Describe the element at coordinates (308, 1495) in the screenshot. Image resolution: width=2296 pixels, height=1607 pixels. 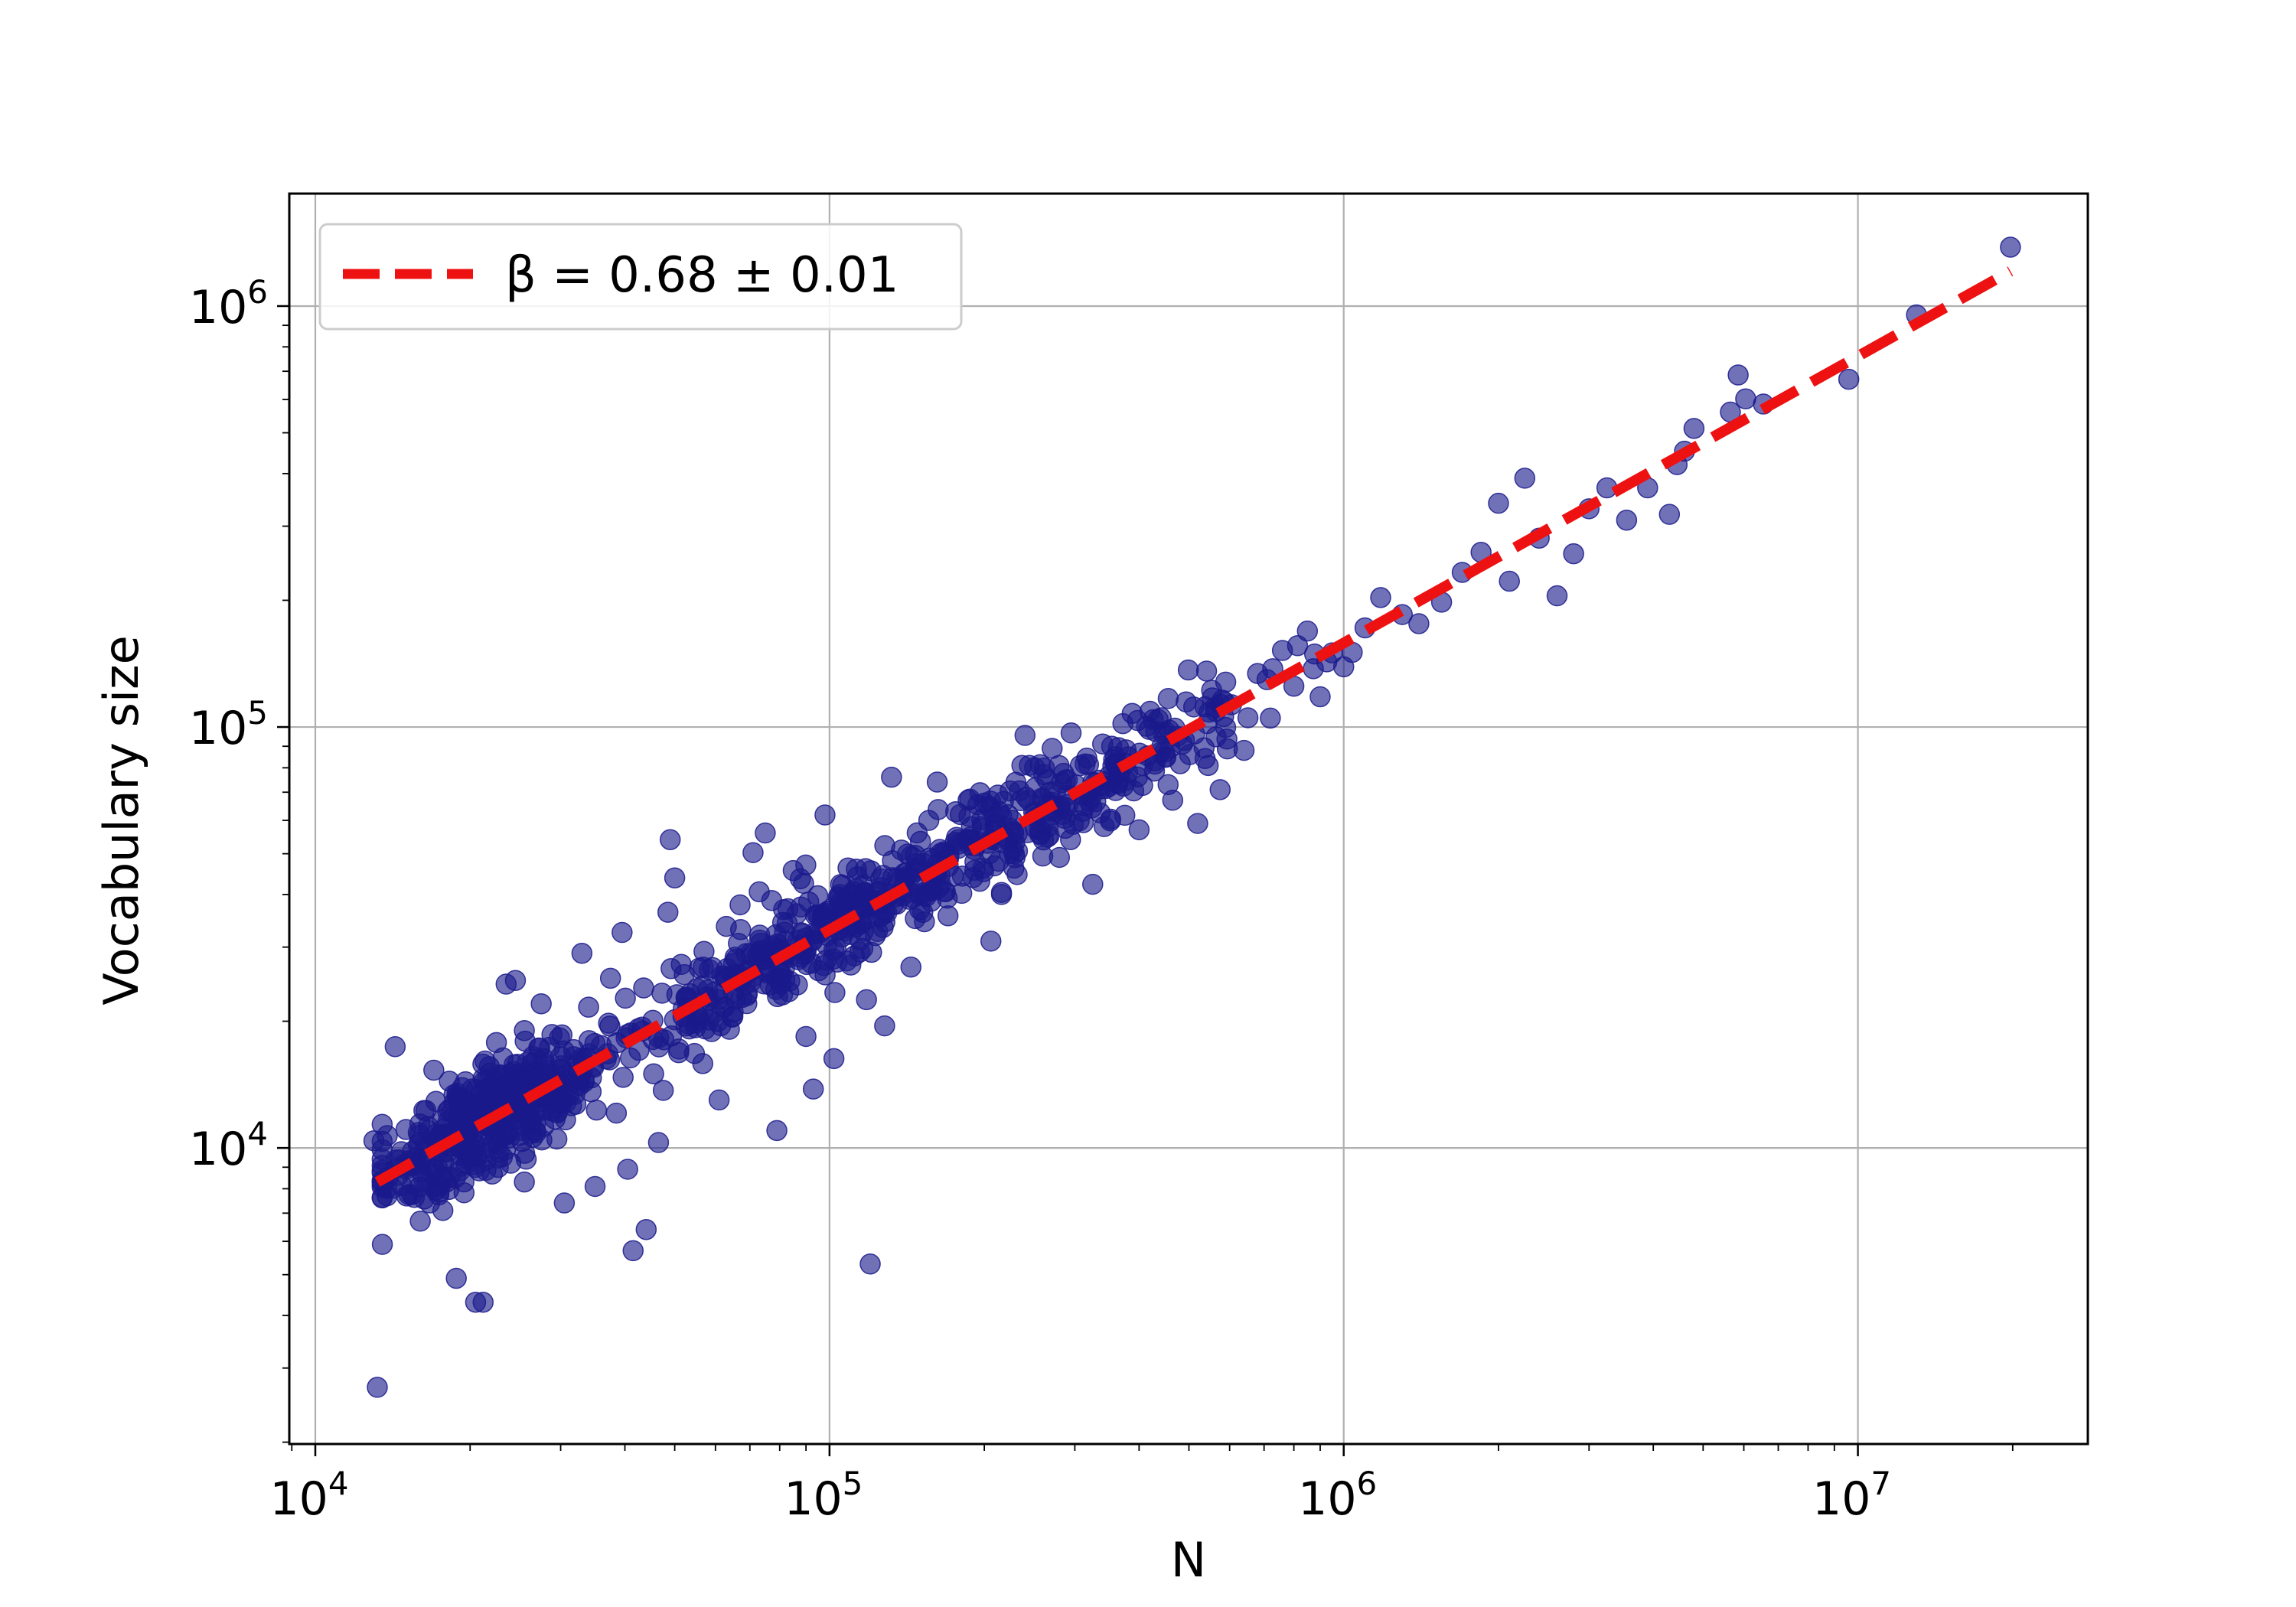
I see `x-tick-label: 10⁴` at that location.